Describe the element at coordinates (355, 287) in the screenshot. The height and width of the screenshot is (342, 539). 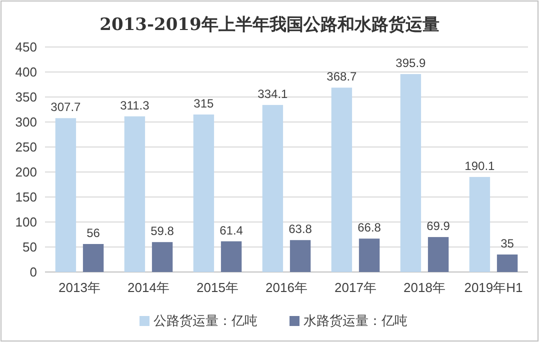
I see `x-tick-label: 2017年` at that location.